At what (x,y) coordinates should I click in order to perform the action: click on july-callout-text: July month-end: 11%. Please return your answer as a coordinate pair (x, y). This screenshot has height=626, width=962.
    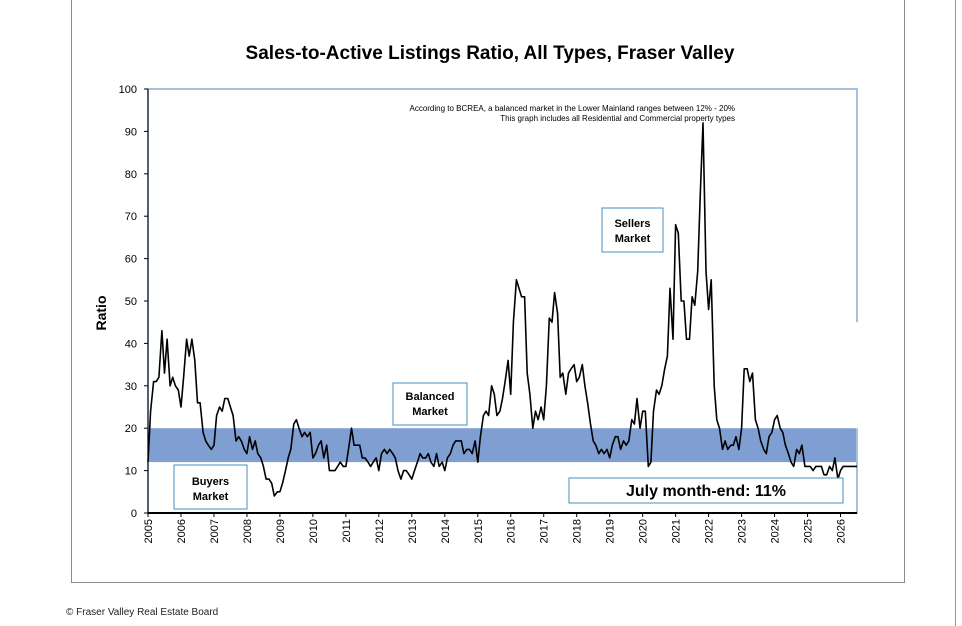
    Looking at the image, I should click on (706, 491).